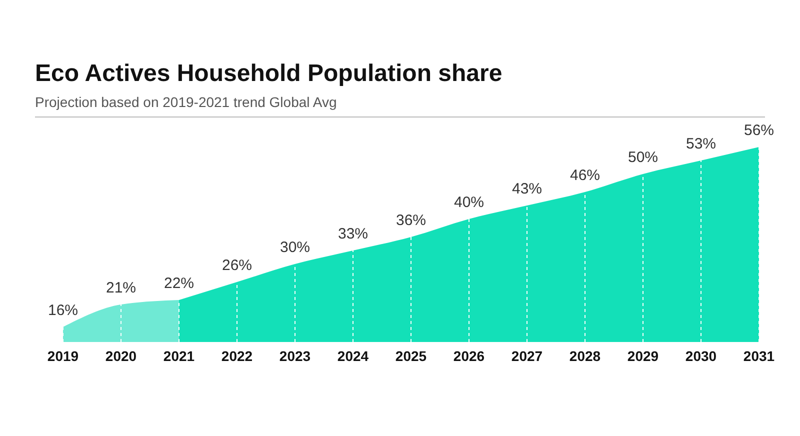 This screenshot has height=436, width=800. I want to click on chart-title: Eco Actives Household Population share, so click(268, 73).